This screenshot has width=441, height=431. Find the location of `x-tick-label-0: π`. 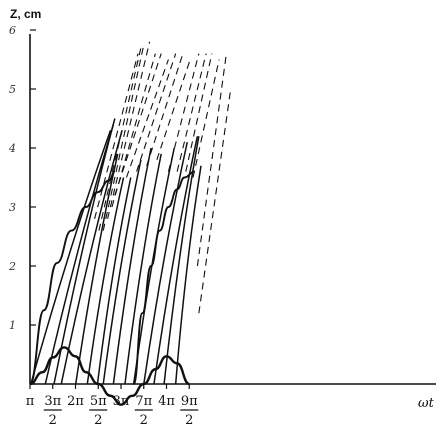

x-tick-label-0: π is located at coordinates (30, 401).